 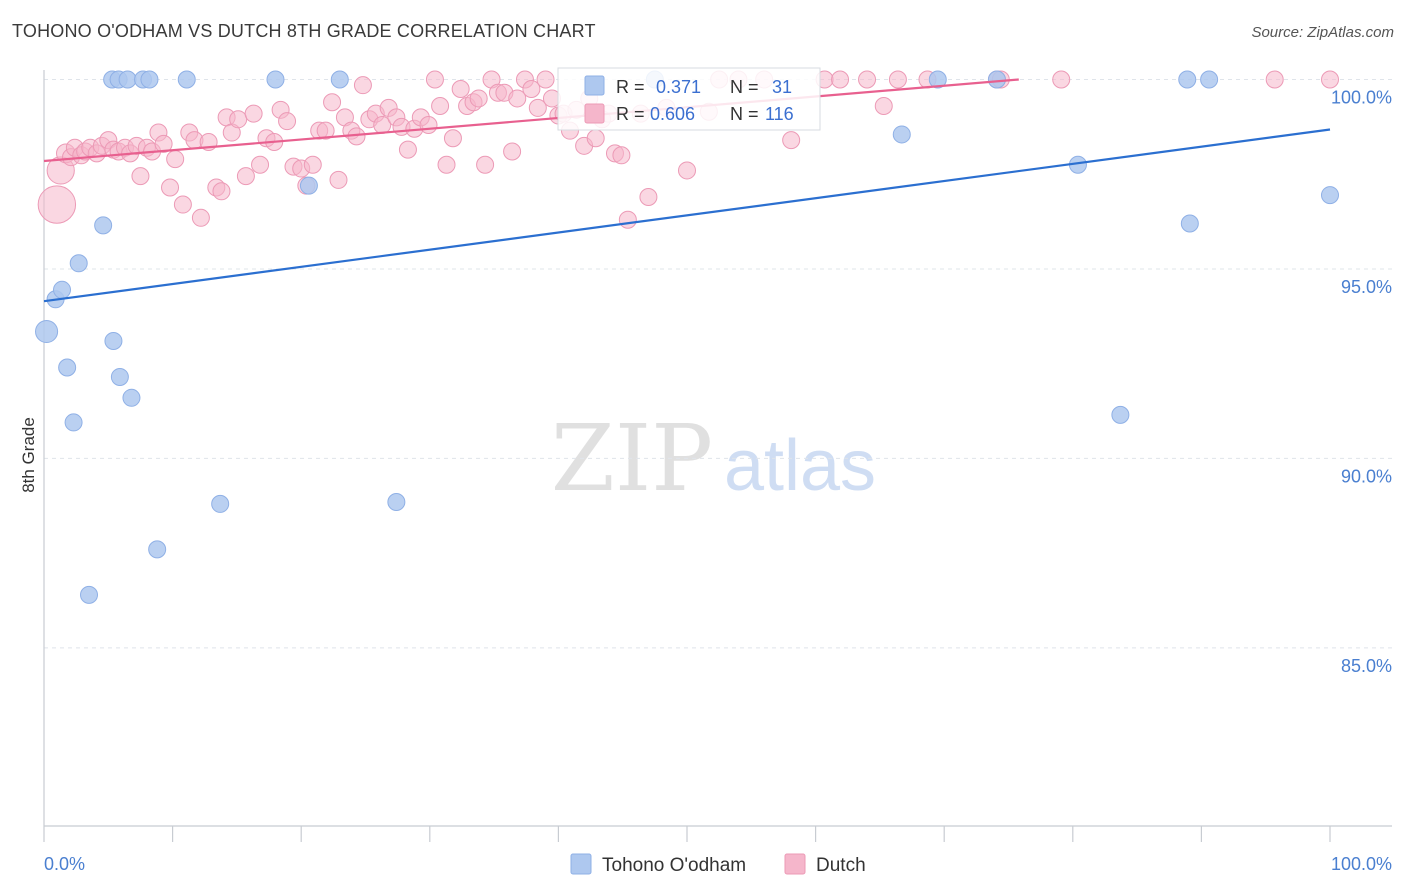 What do you see at coordinates (782, 87) in the screenshot?
I see `stats-n-value-blue: 31` at bounding box center [782, 87].